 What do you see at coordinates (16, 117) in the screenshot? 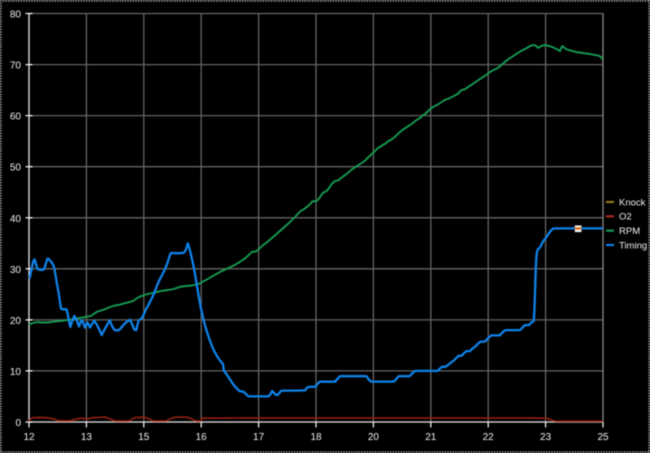
I see `svg-text: 60` at bounding box center [16, 117].